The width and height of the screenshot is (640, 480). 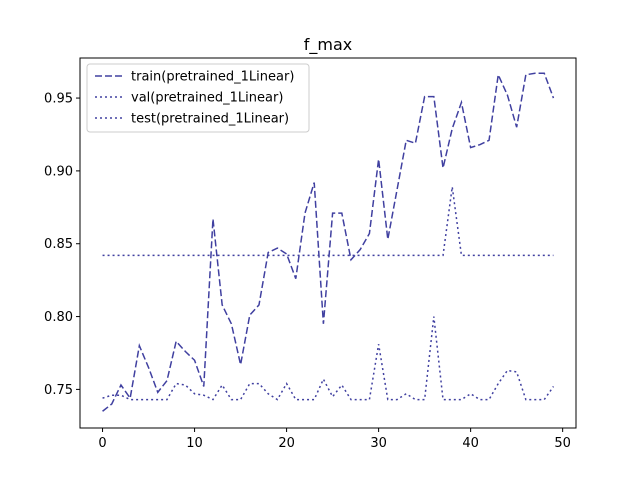 I want to click on y-tick-label: 0.95, so click(x=58, y=99).